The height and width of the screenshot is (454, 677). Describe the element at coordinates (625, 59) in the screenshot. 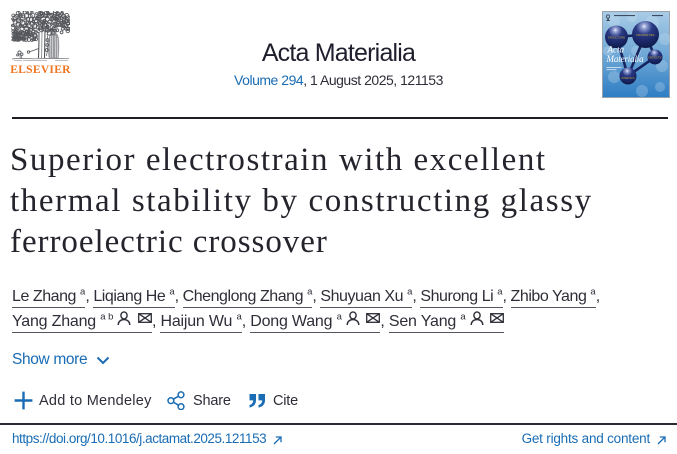

I see `svg-text: Materialia` at that location.